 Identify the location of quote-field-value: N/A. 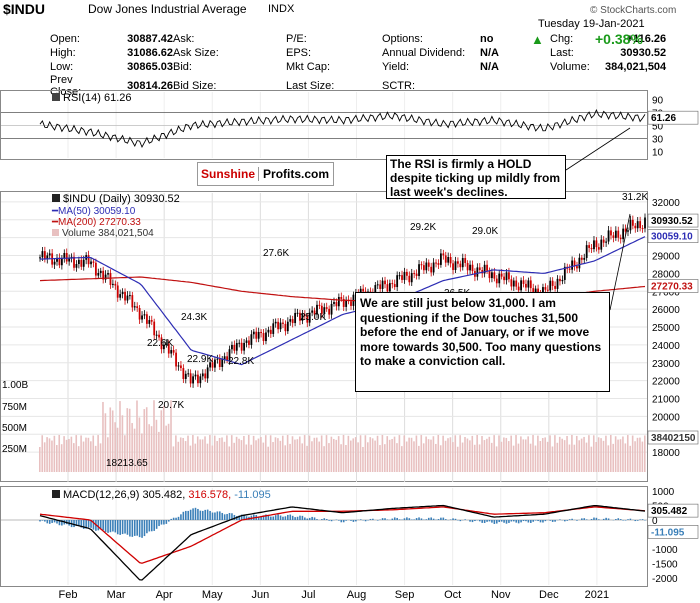
(489, 53).